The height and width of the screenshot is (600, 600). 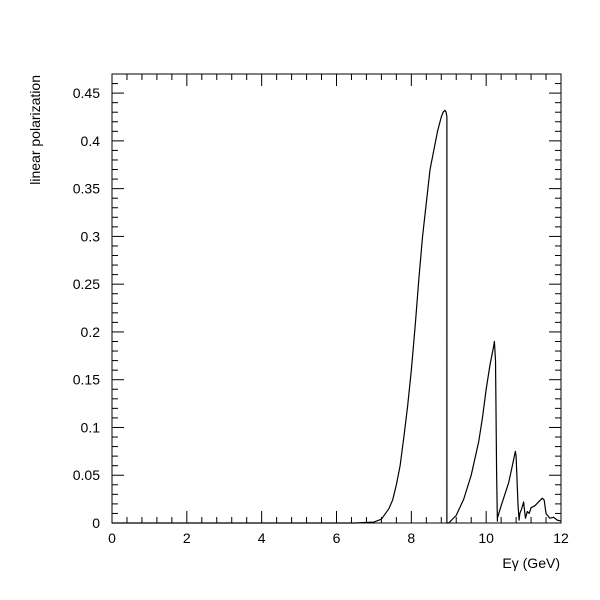 I want to click on y-tick-label: 0.15, so click(x=86, y=380).